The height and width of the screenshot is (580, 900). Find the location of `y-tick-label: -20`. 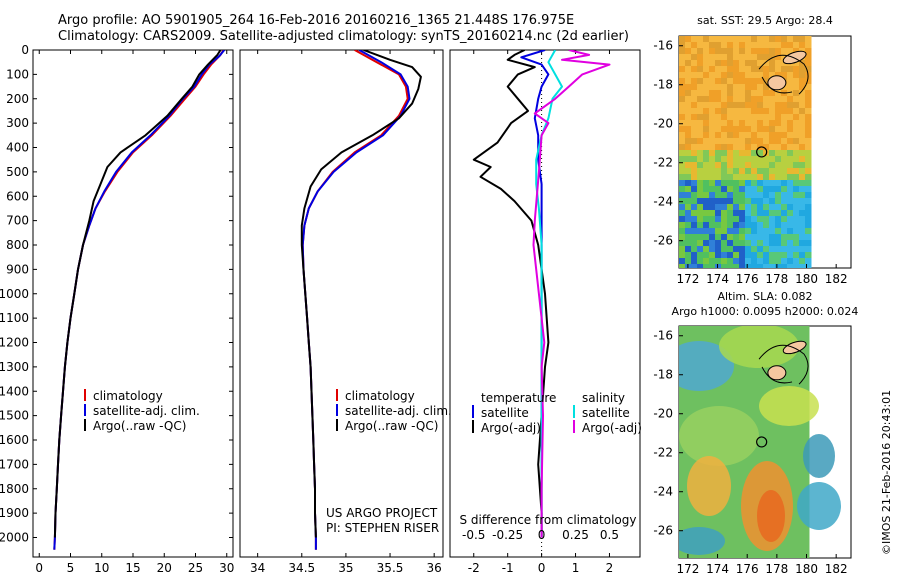

y-tick-label: -20 is located at coordinates (663, 124).